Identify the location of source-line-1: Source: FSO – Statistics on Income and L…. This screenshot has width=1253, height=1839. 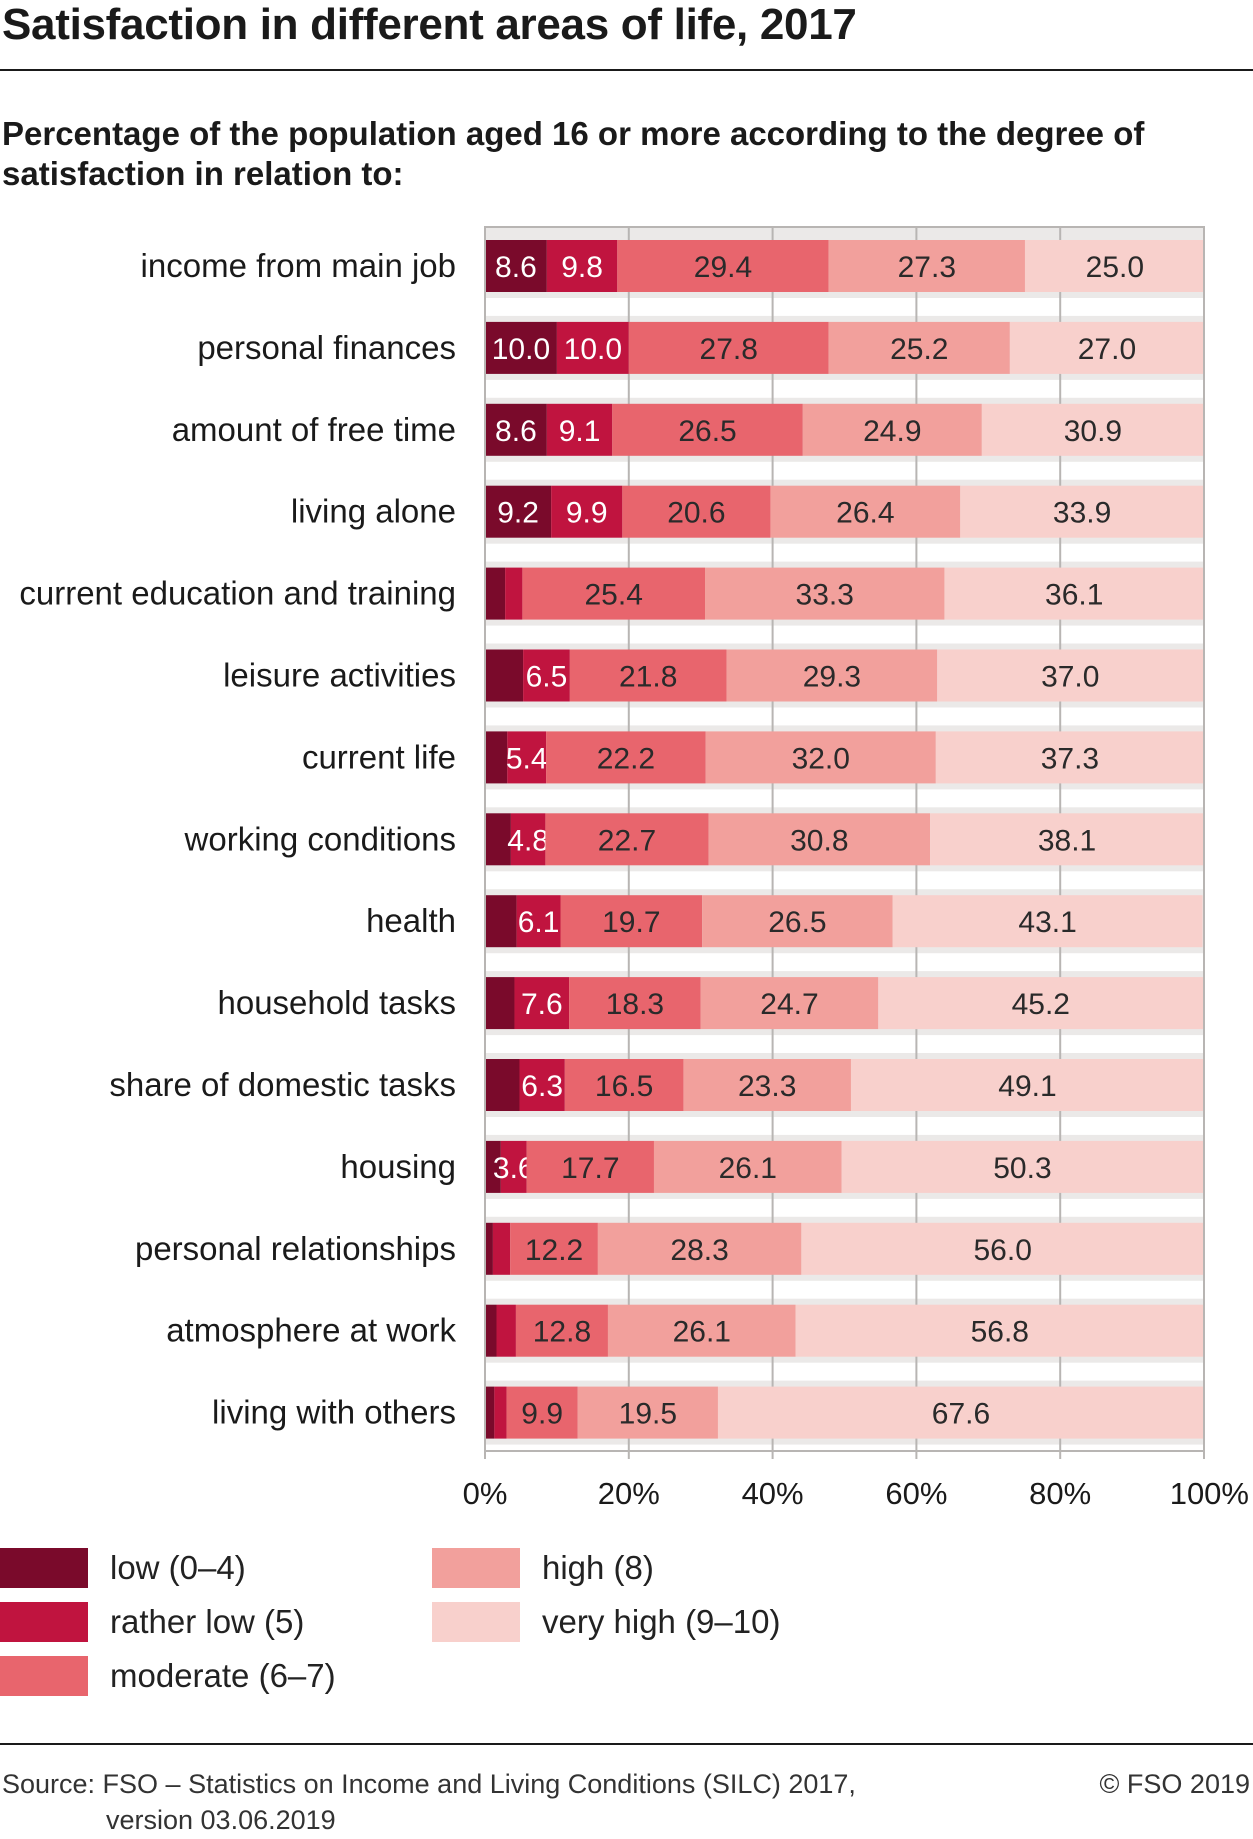
(429, 1784).